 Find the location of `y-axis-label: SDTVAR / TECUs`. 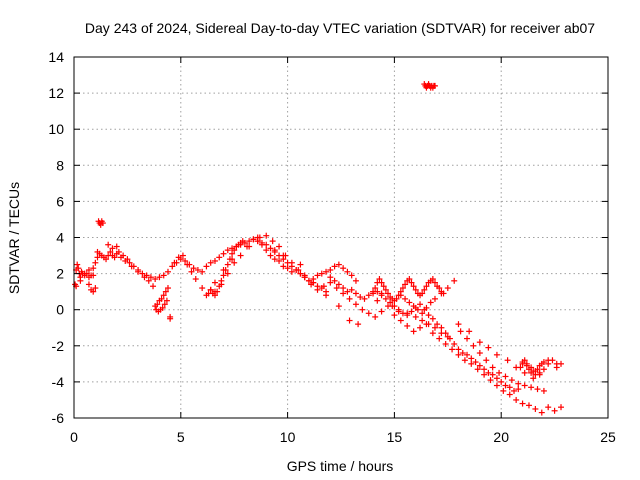

y-axis-label: SDTVAR / TECUs is located at coordinates (14, 238).